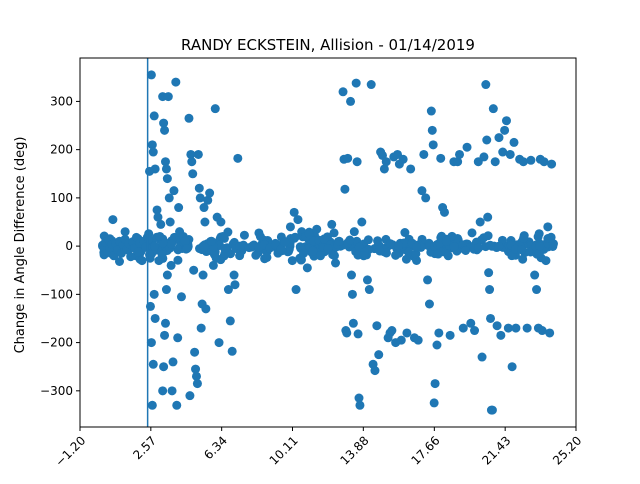 The height and width of the screenshot is (484, 640). I want to click on y-tick-label: 0, so click(69, 246).